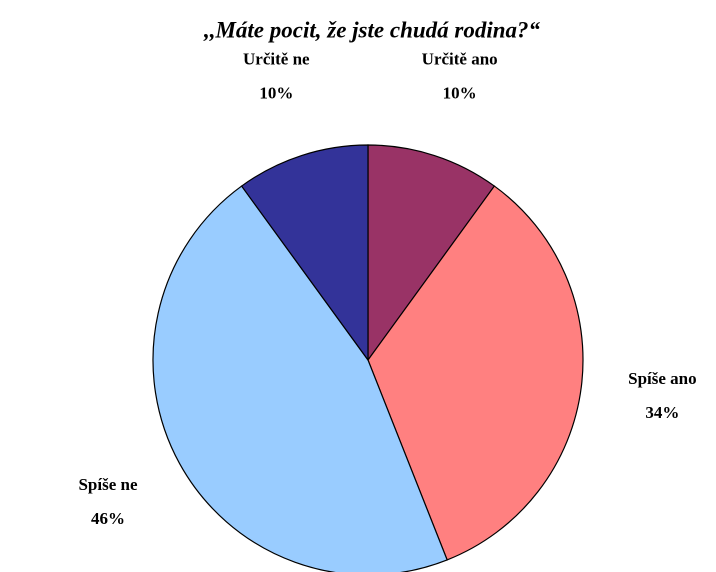 Image resolution: width=716 pixels, height=572 pixels. I want to click on slice-label: Určitě ano, so click(460, 59).